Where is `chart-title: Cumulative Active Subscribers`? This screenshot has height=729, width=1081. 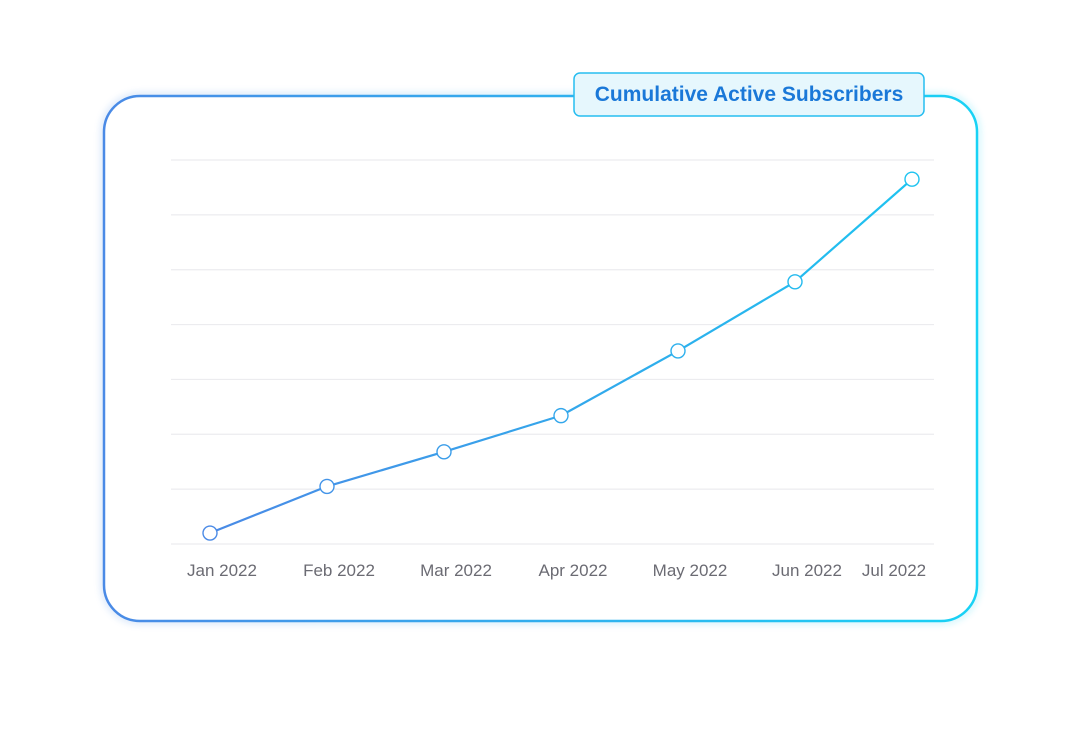
chart-title: Cumulative Active Subscribers is located at coordinates (749, 94).